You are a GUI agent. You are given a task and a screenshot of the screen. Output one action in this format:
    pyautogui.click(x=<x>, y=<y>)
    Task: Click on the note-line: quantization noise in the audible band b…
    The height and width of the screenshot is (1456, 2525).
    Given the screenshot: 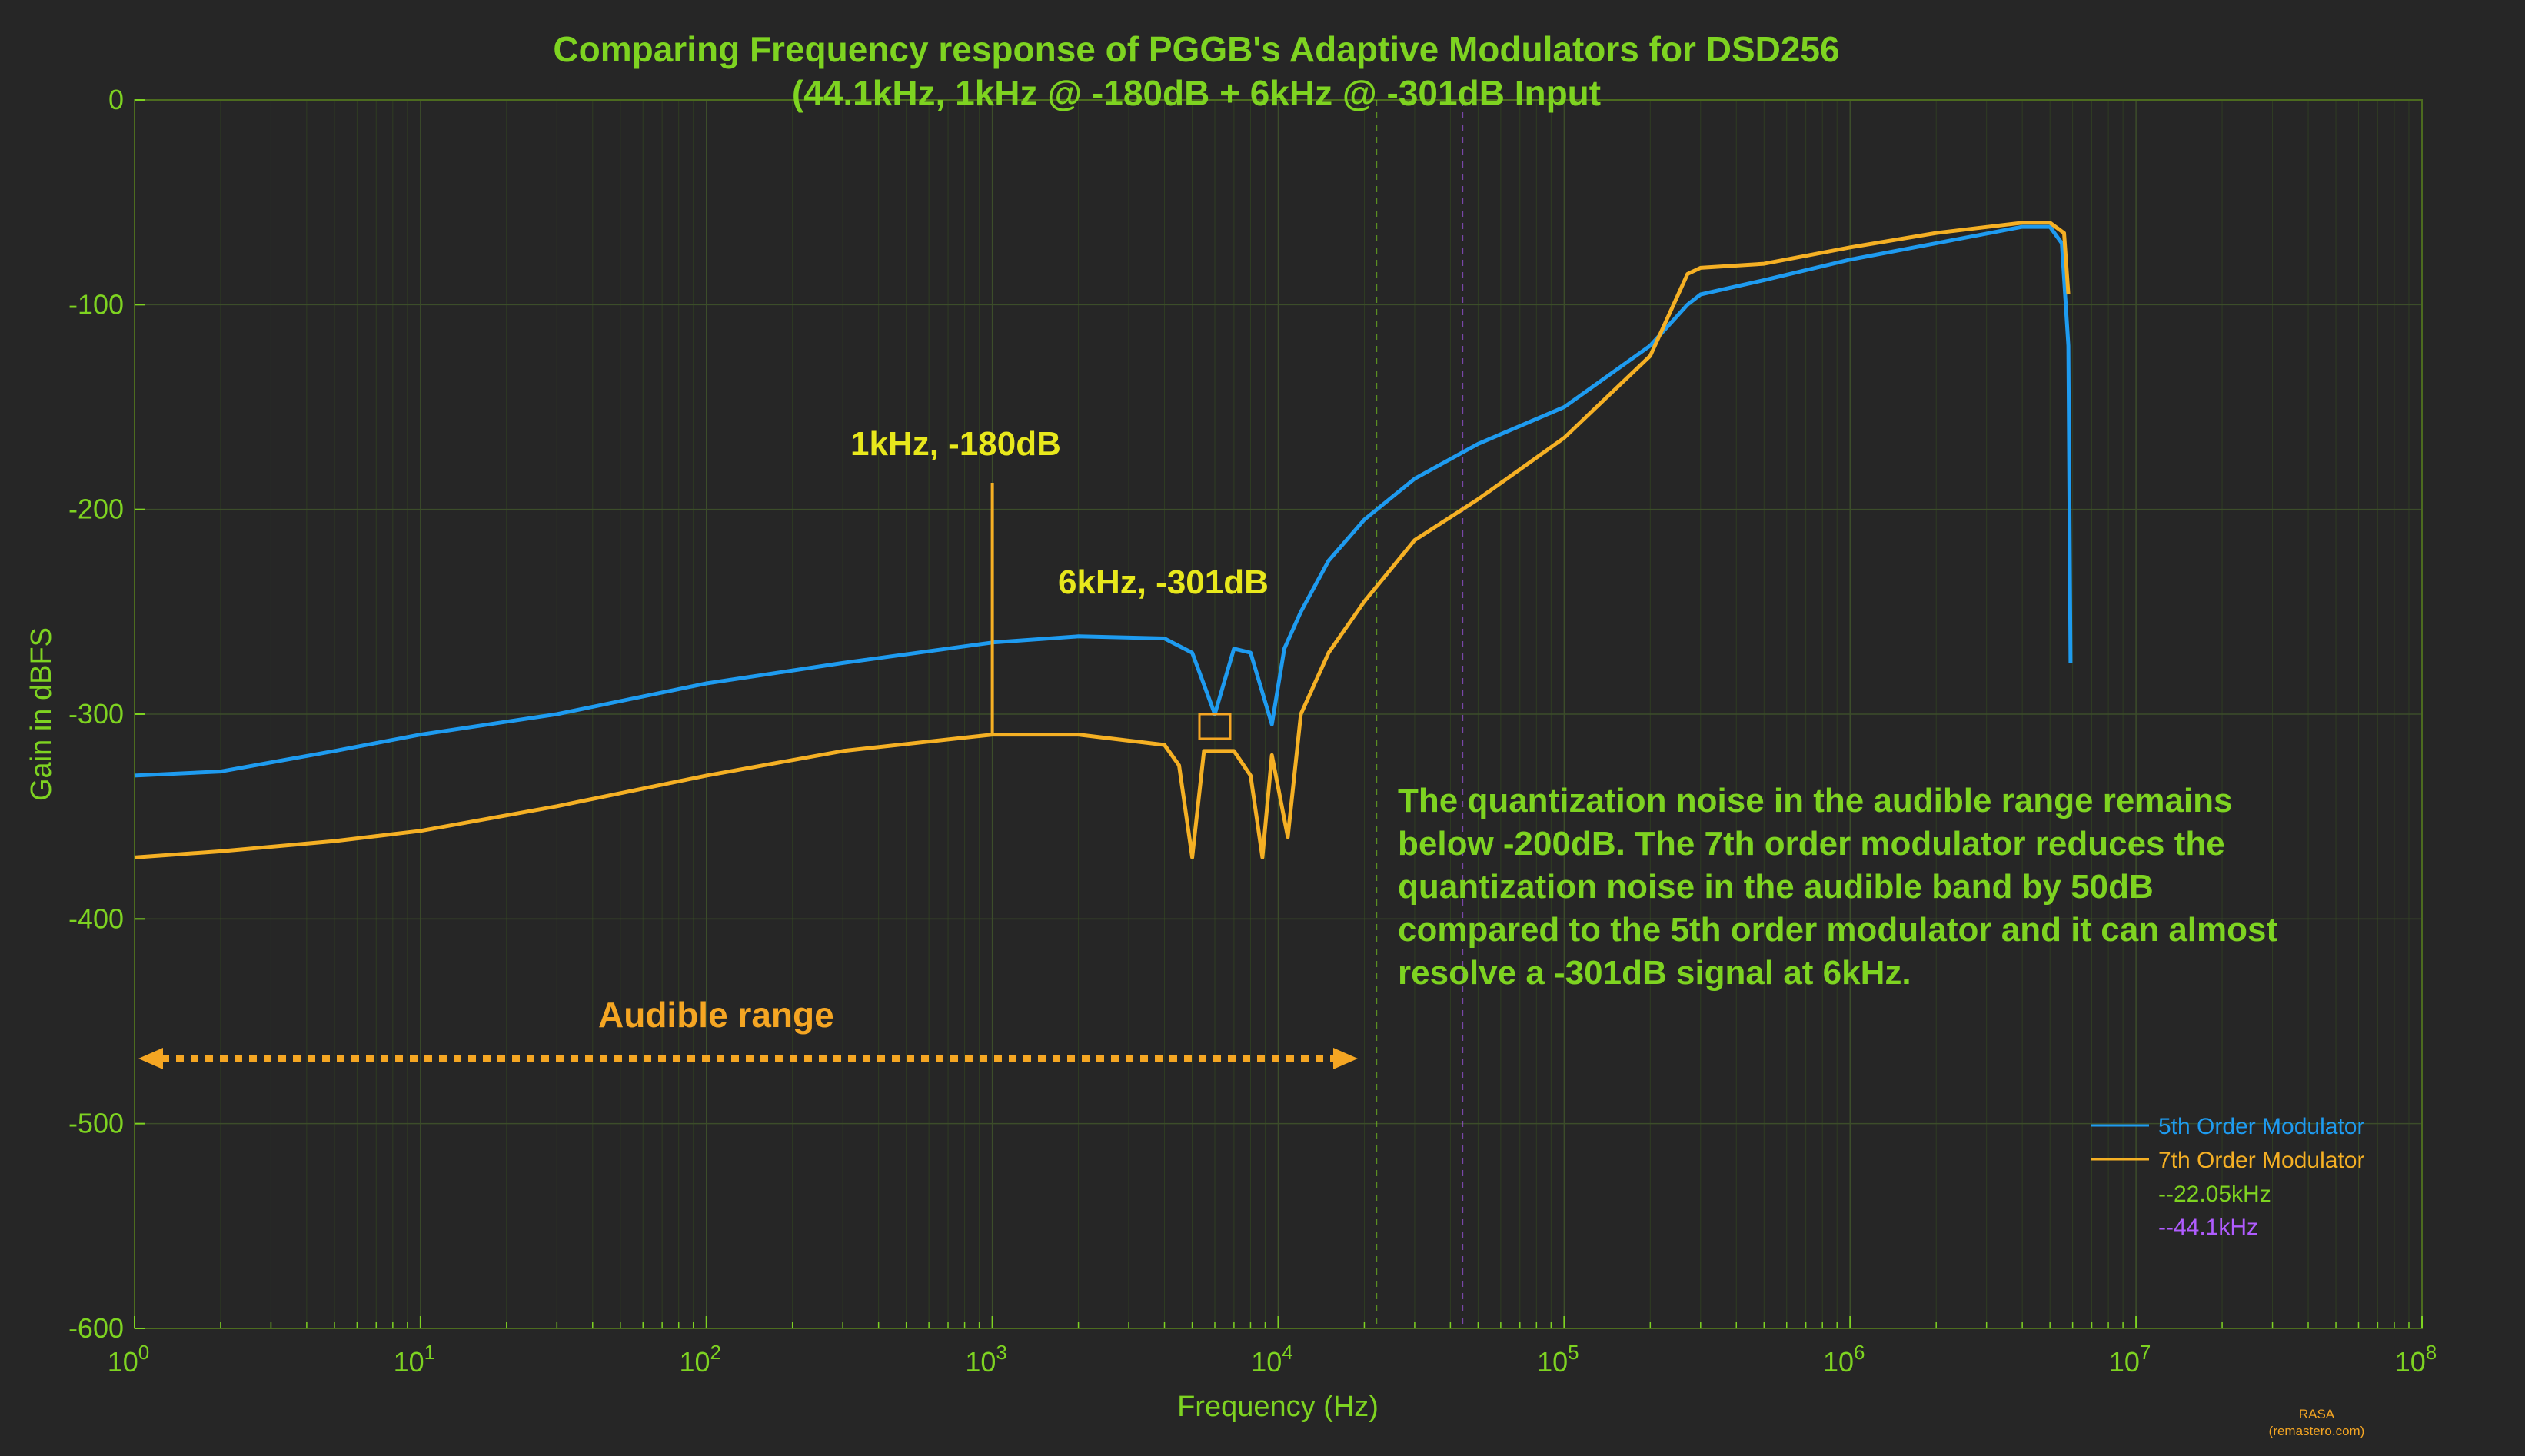 What is the action you would take?
    pyautogui.click(x=1776, y=887)
    